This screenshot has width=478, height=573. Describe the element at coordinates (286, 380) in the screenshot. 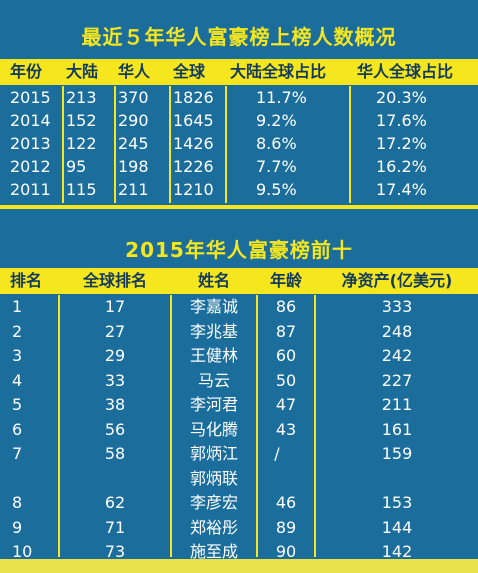

I see `table-cell: 50` at that location.